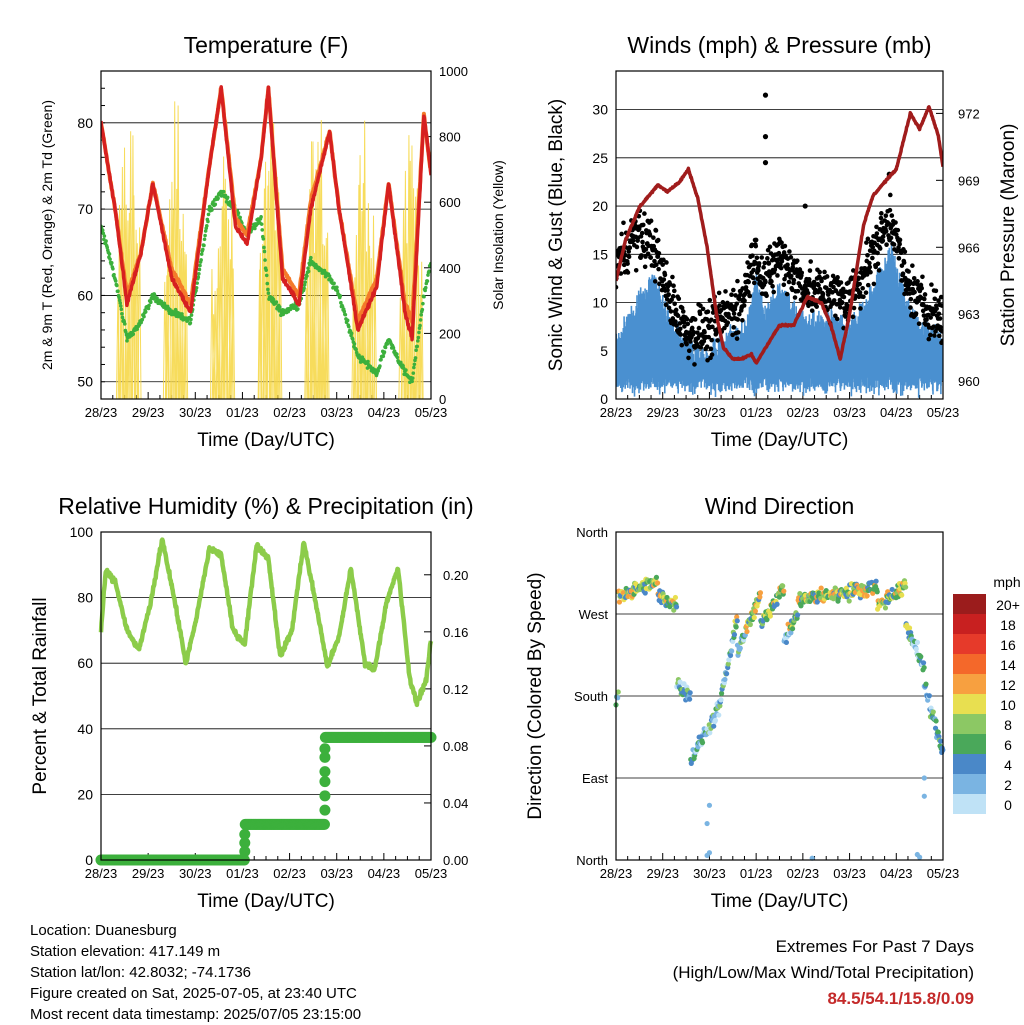 The height and width of the screenshot is (1025, 1024). What do you see at coordinates (266, 45) in the screenshot?
I see `chart-title: Temperature (F)` at bounding box center [266, 45].